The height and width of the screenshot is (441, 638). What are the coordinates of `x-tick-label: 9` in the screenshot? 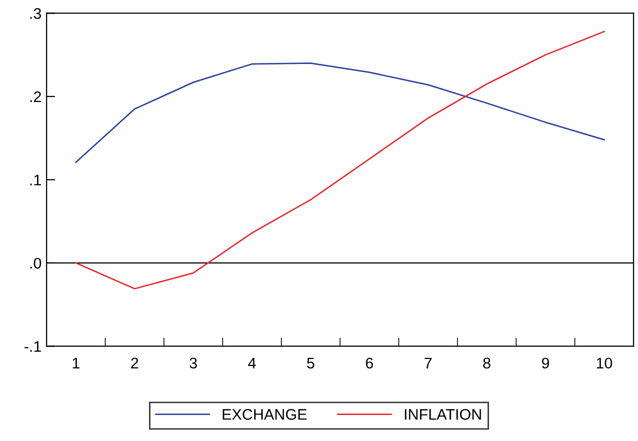 It's located at (546, 363).